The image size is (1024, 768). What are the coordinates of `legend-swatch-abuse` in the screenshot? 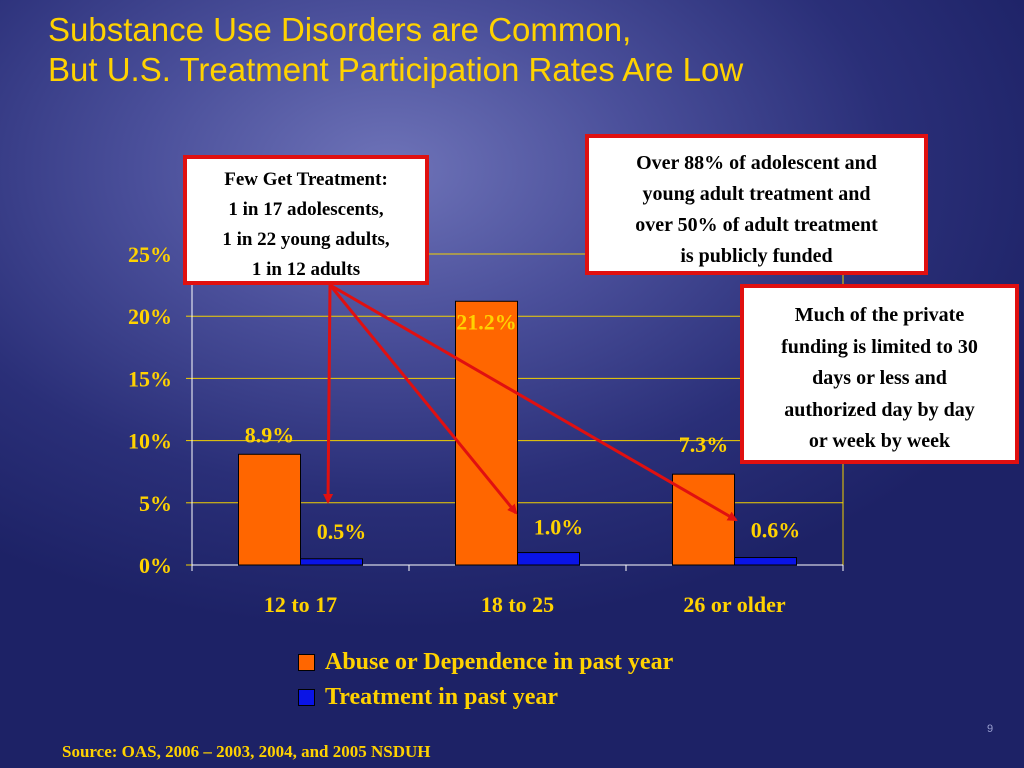 It's located at (306, 662).